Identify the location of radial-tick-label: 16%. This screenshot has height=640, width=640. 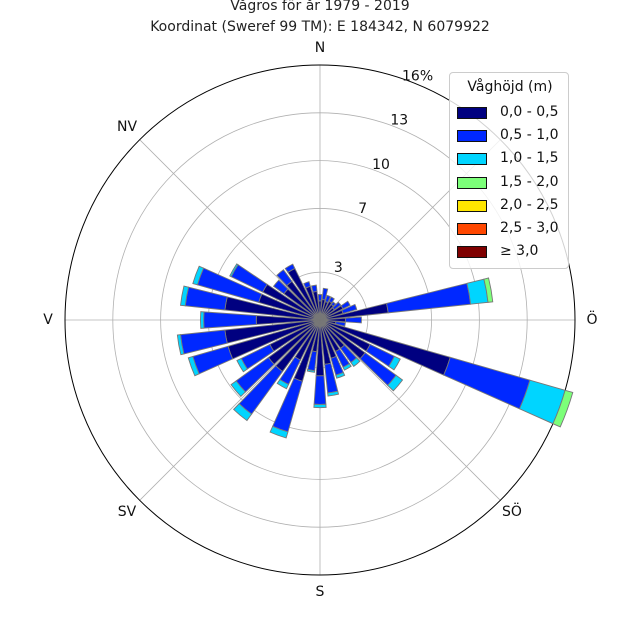
(417, 76).